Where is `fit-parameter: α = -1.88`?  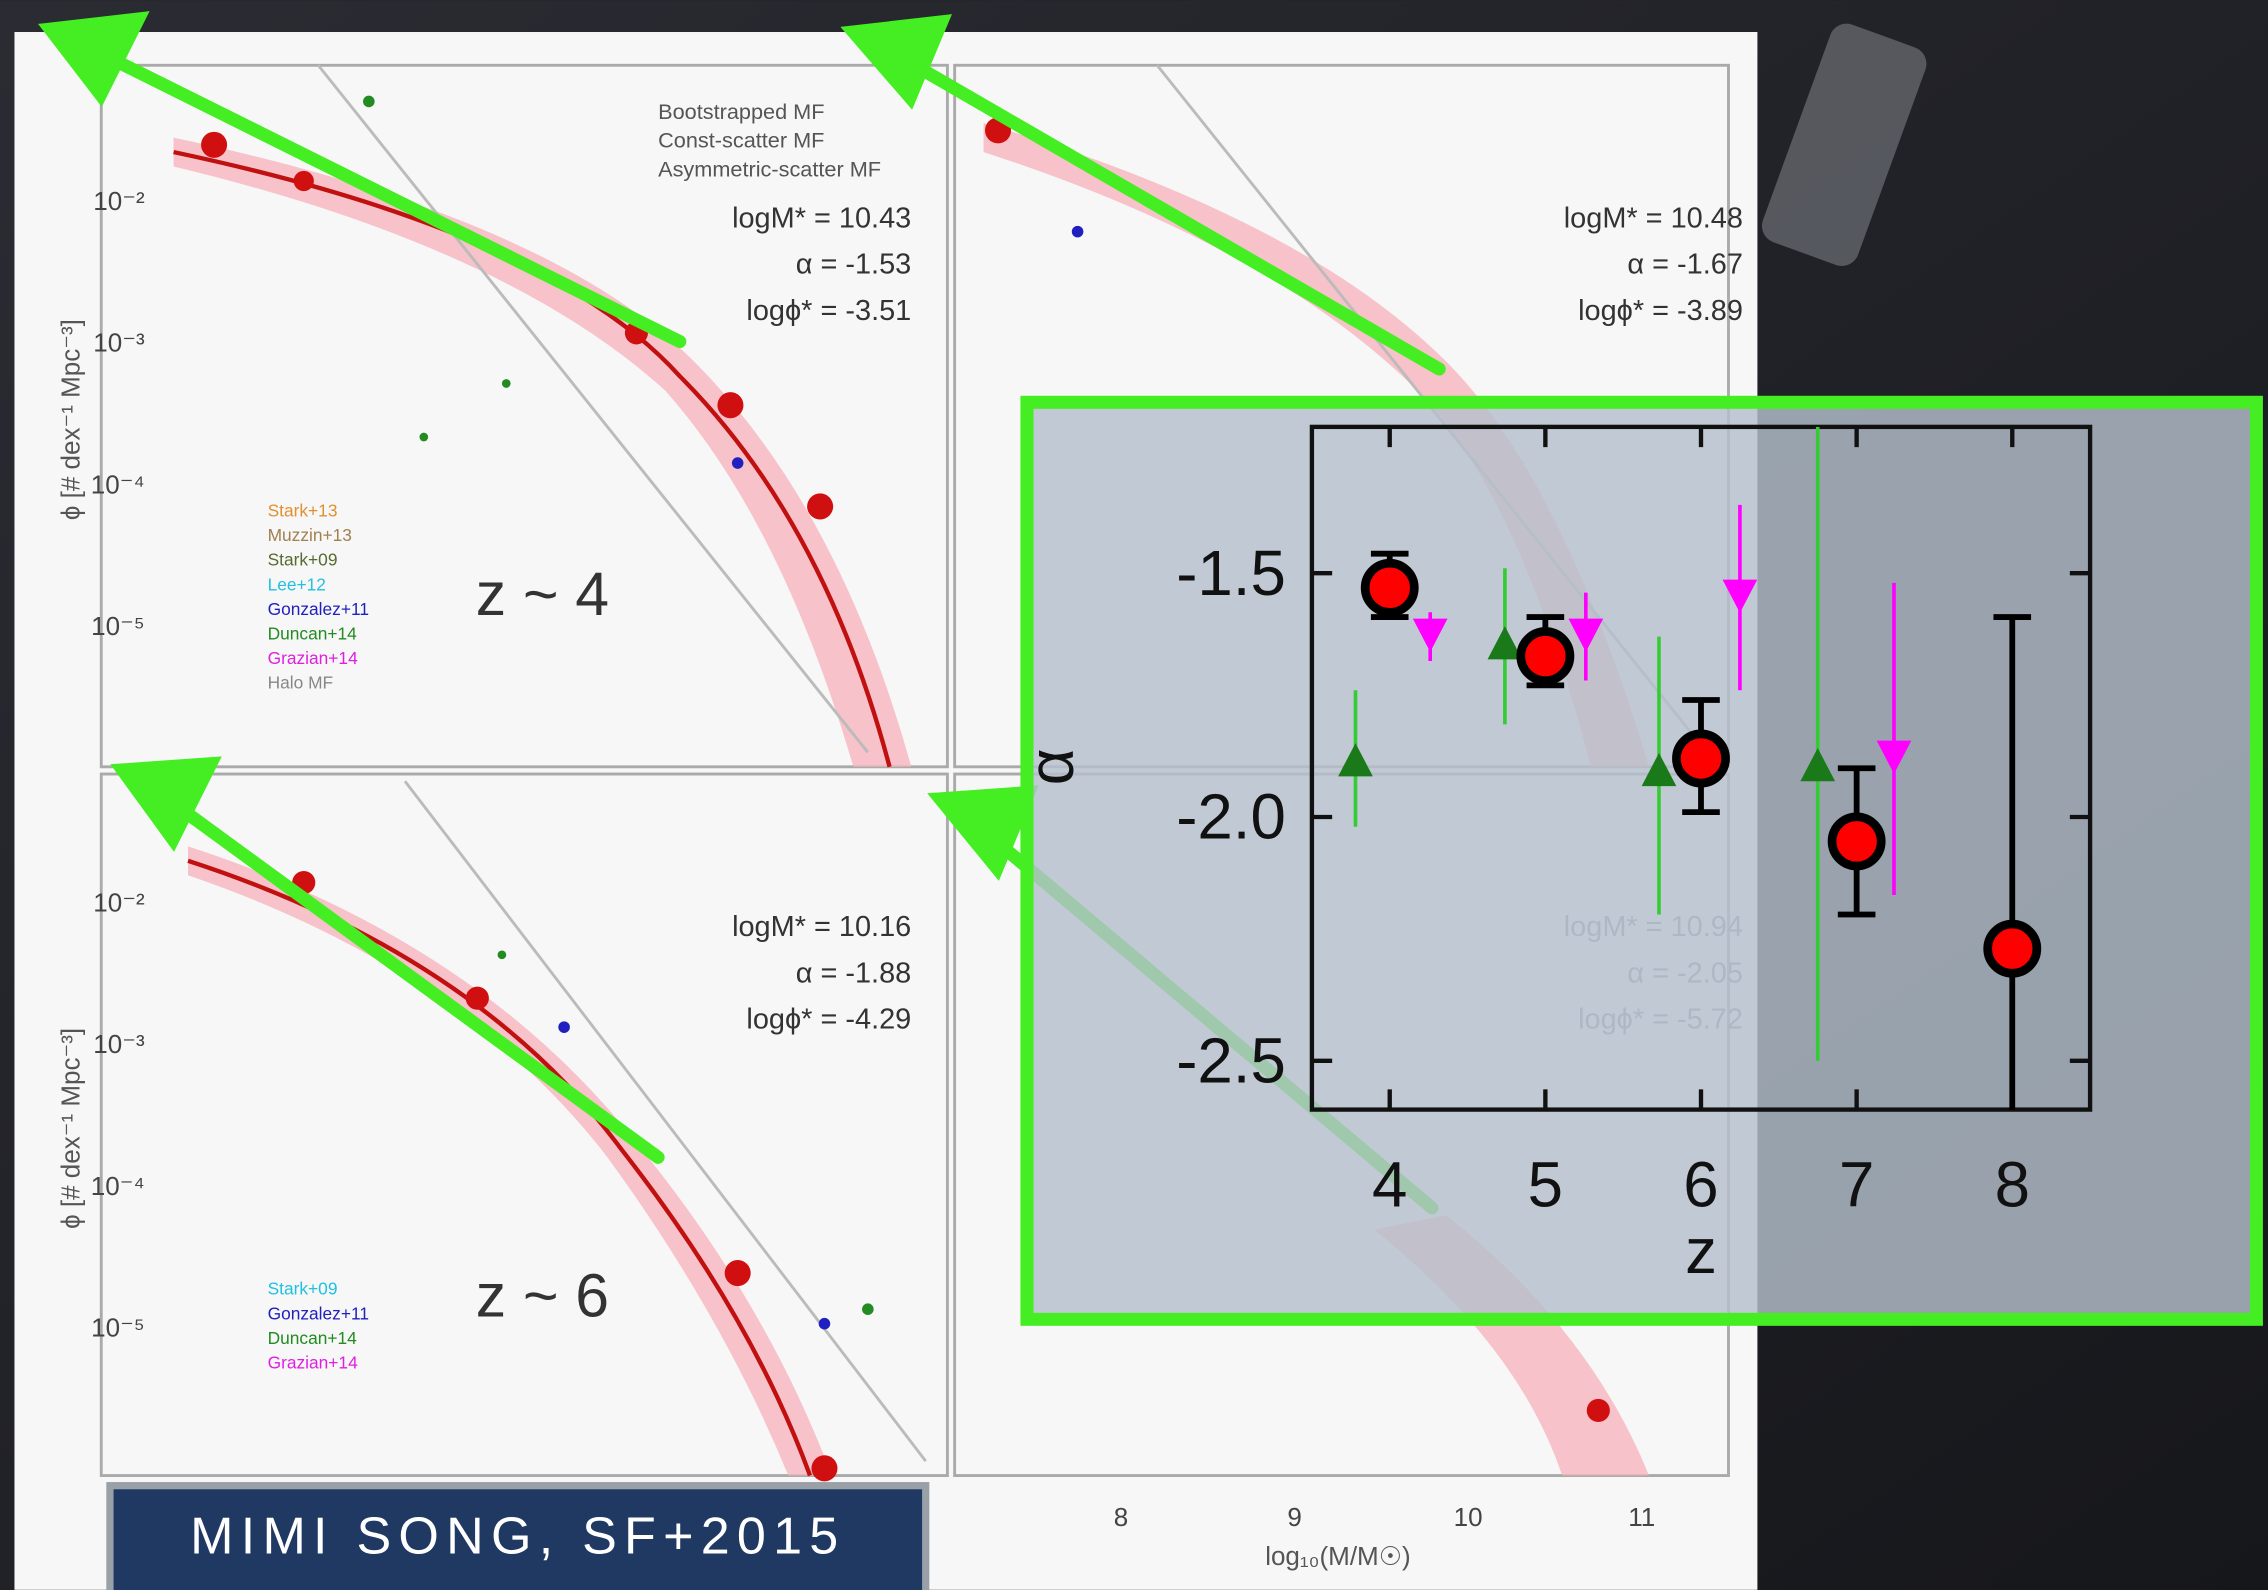 fit-parameter: α = -1.88 is located at coordinates (854, 973).